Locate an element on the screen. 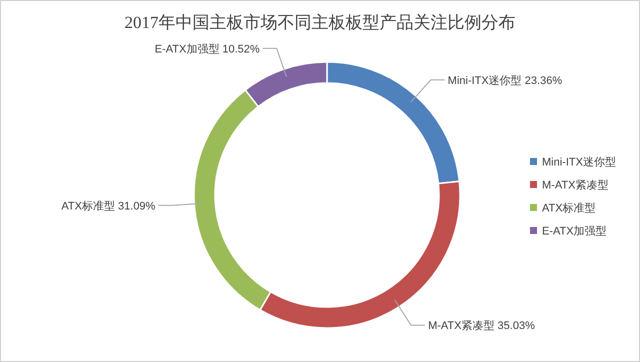 The height and width of the screenshot is (362, 640). category-label: ATX标准型 31.09% is located at coordinates (108, 206).